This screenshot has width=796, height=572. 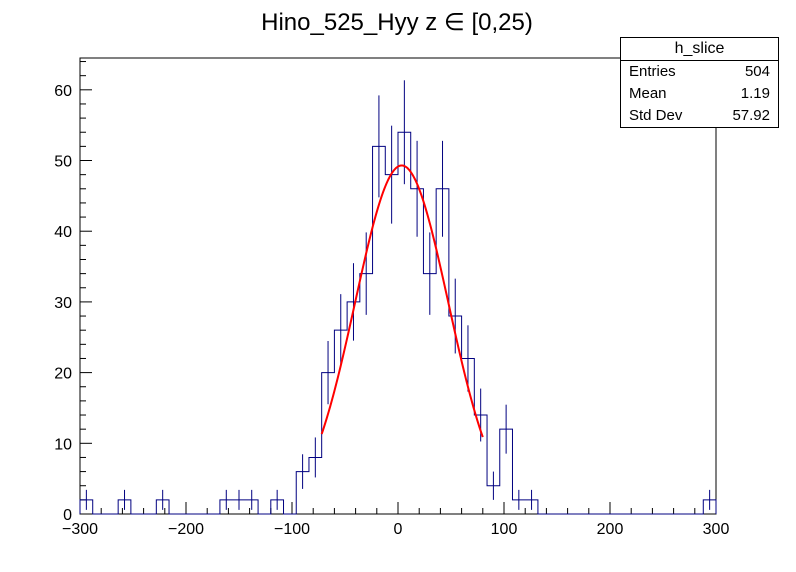 What do you see at coordinates (63, 232) in the screenshot?
I see `y-tick-label: 40` at bounding box center [63, 232].